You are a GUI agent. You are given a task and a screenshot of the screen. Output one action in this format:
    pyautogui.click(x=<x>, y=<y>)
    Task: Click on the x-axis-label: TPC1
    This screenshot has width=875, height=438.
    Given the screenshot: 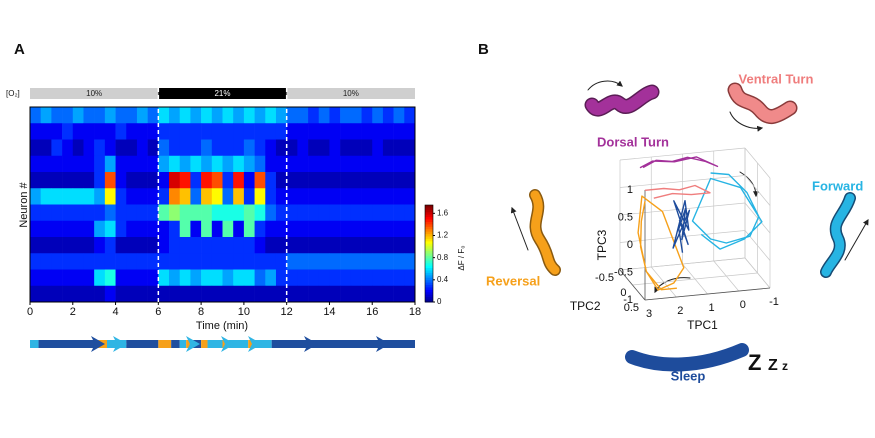 What is the action you would take?
    pyautogui.click(x=702, y=325)
    